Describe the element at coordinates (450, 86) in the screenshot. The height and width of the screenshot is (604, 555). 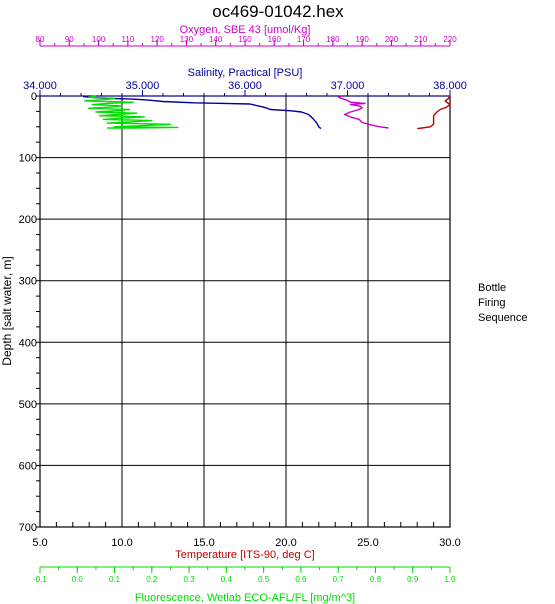
I see `salinity-tick-label: 38.000` at that location.